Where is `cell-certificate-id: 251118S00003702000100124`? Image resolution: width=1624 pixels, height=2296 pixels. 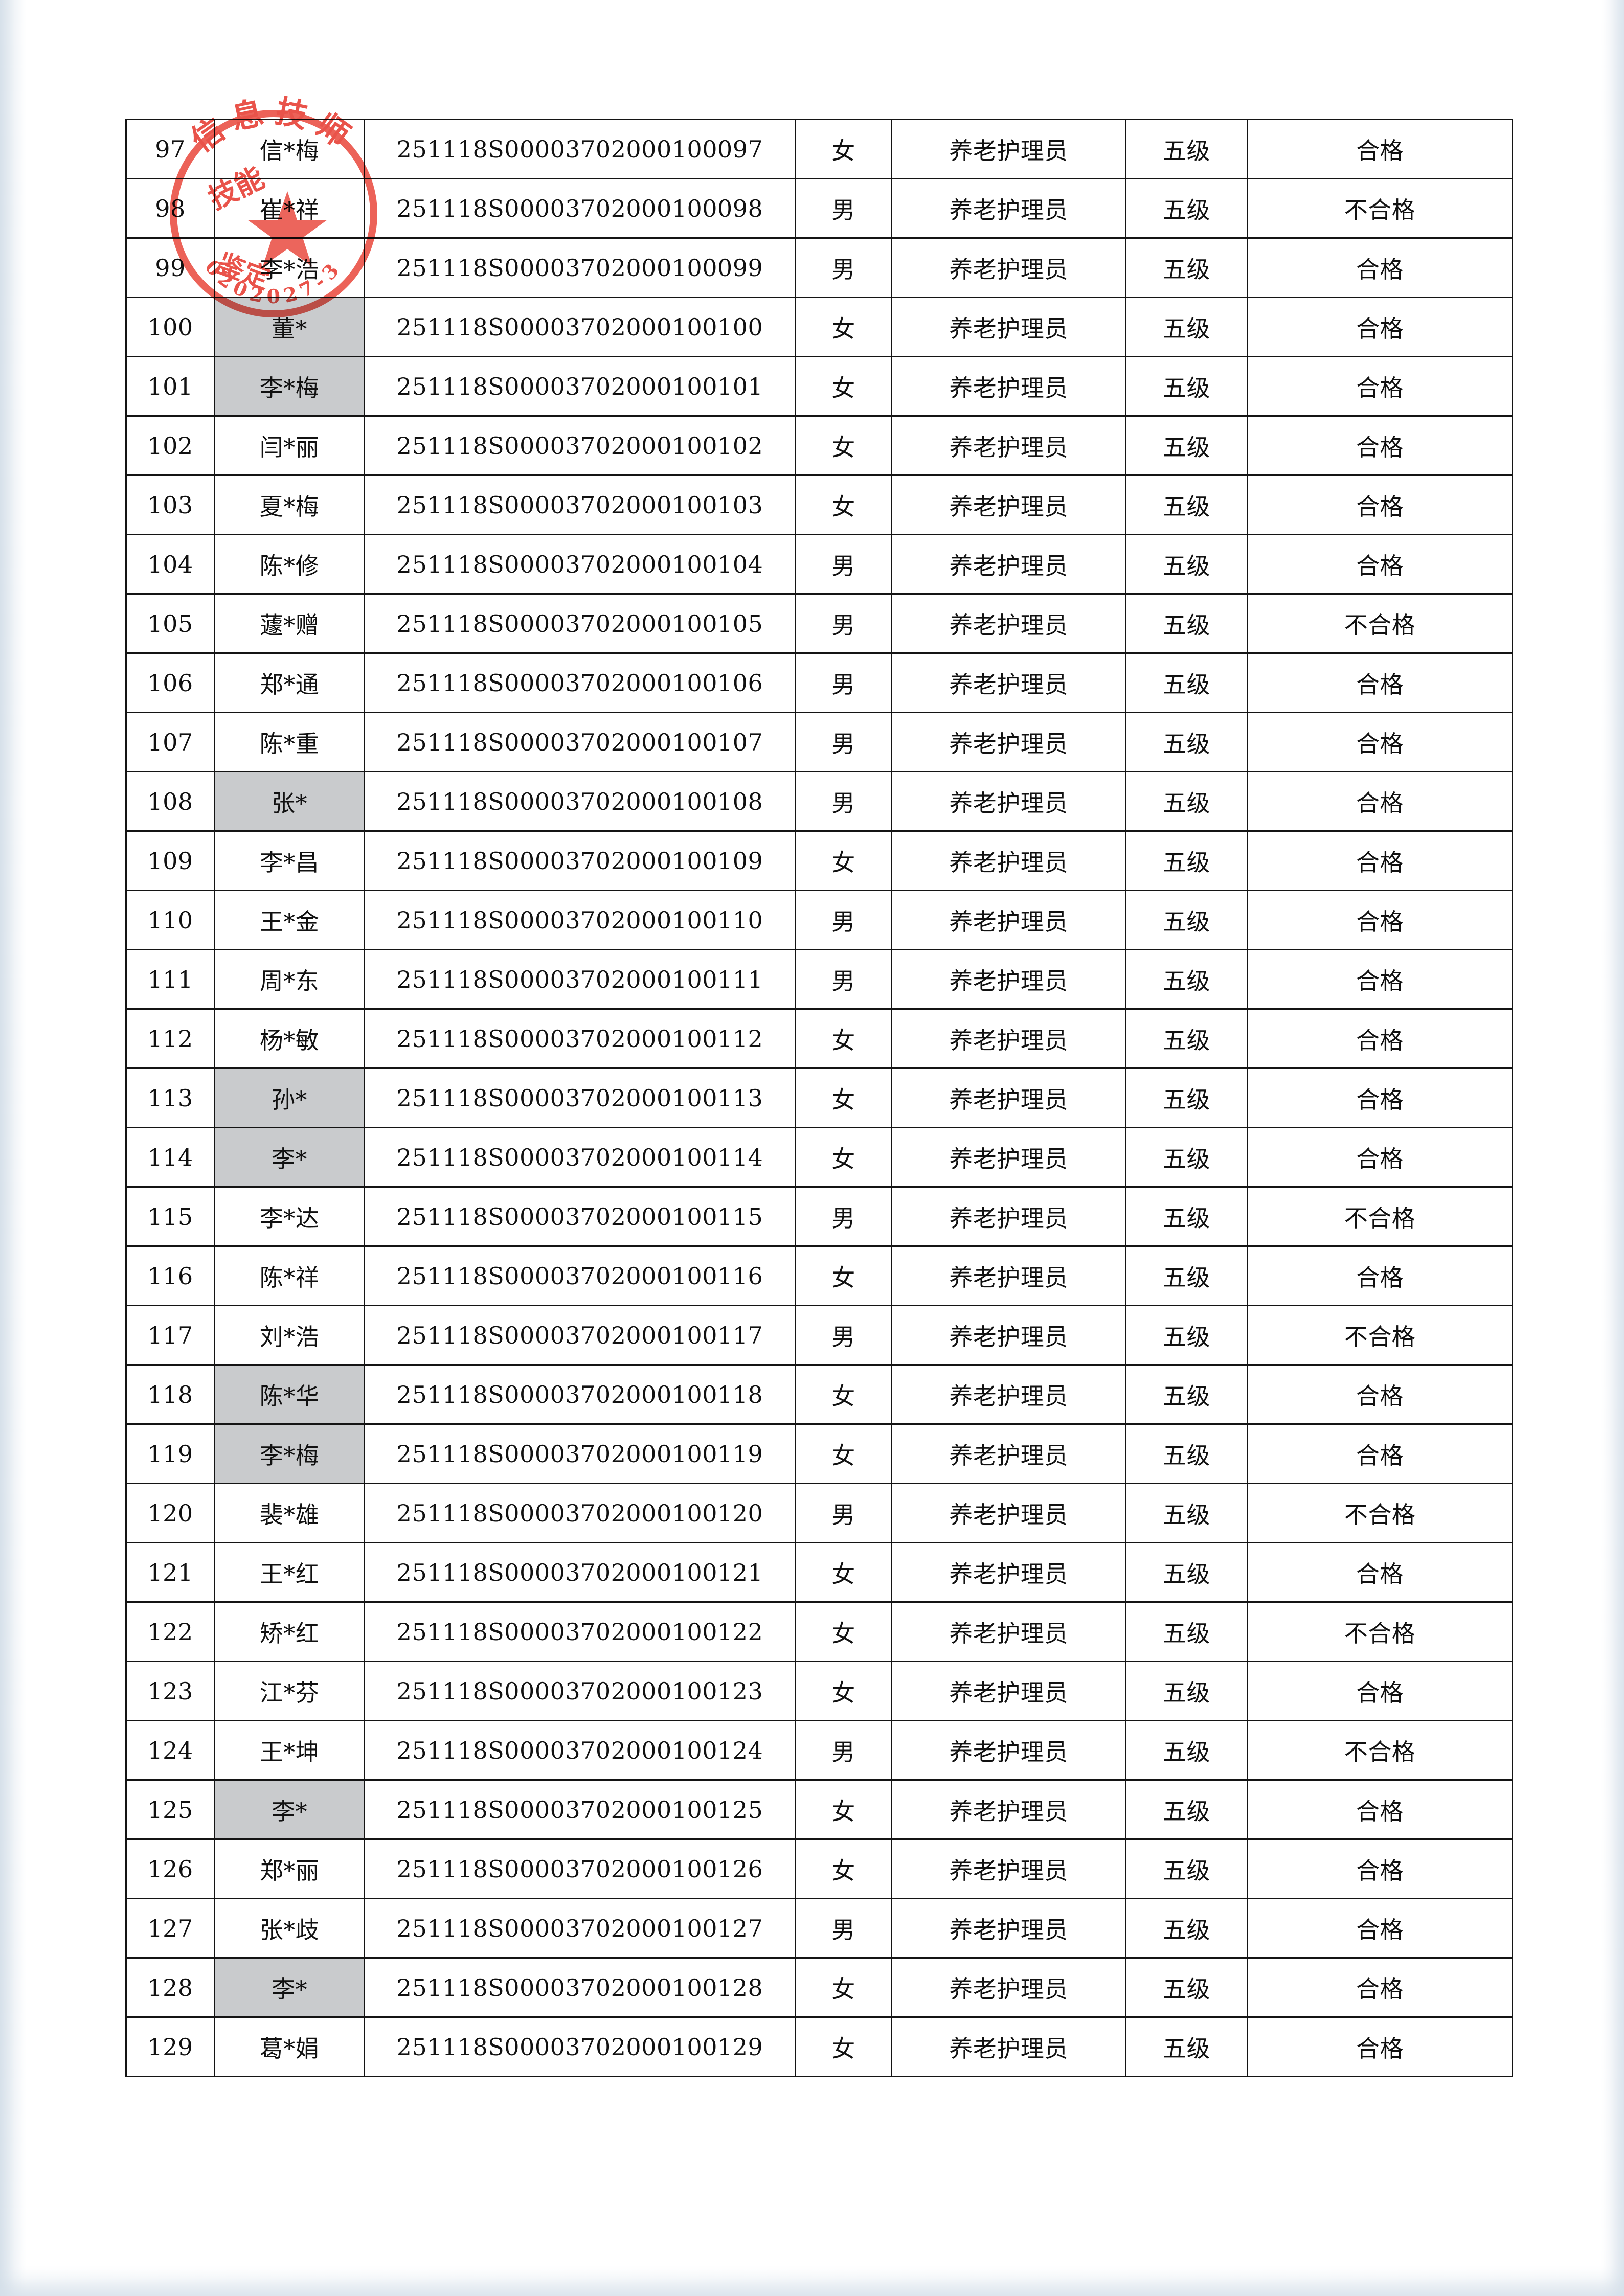
cell-certificate-id: 251118S00003702000100124 is located at coordinates (580, 1750).